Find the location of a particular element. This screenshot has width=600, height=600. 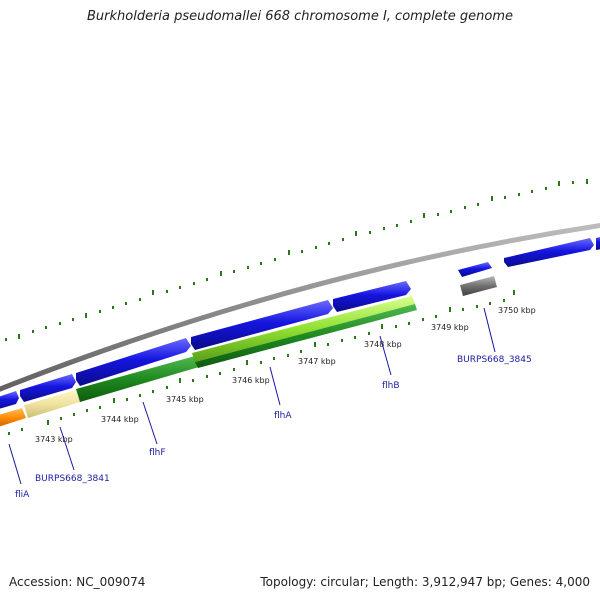

gene-label-BURPS668_3845: BURPS668_3845 is located at coordinates (494, 360).